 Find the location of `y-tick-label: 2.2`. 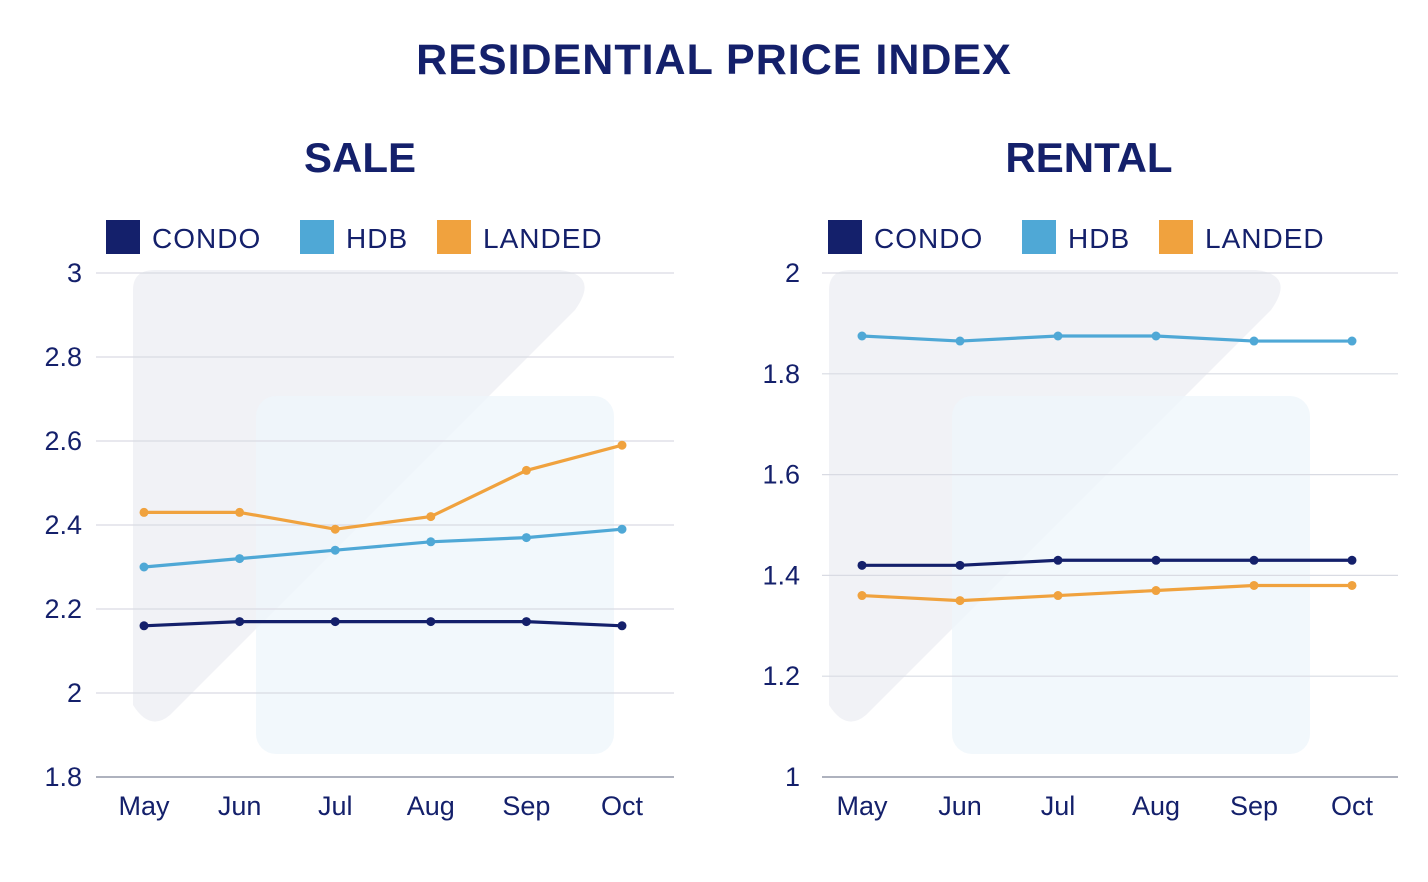

y-tick-label: 2.2 is located at coordinates (63, 609).